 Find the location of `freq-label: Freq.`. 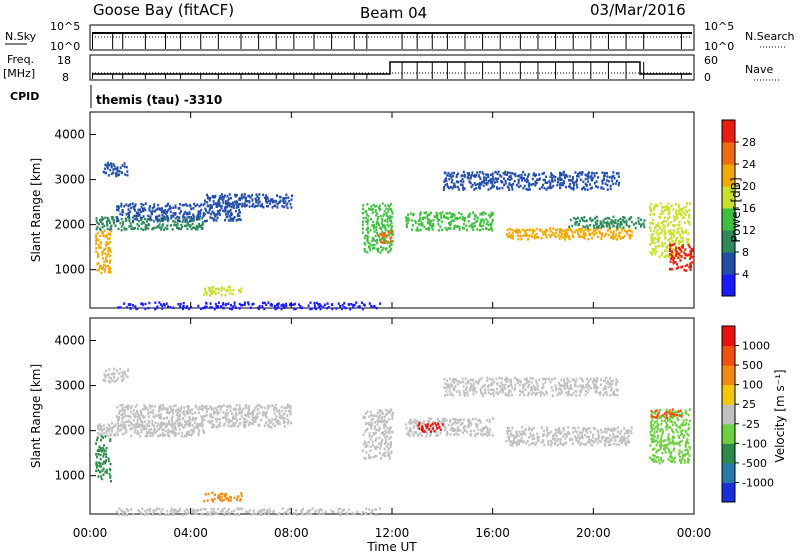

freq-label: Freq. is located at coordinates (20, 59).